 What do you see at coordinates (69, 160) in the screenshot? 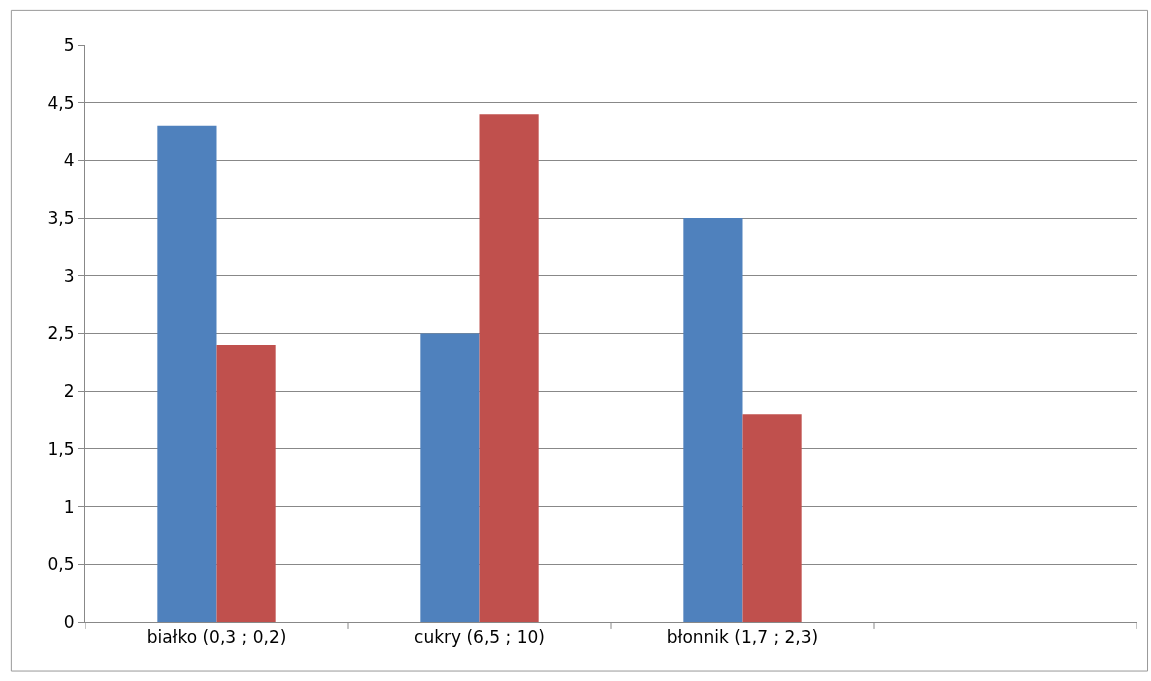
I see `y-tick-label: 4` at bounding box center [69, 160].